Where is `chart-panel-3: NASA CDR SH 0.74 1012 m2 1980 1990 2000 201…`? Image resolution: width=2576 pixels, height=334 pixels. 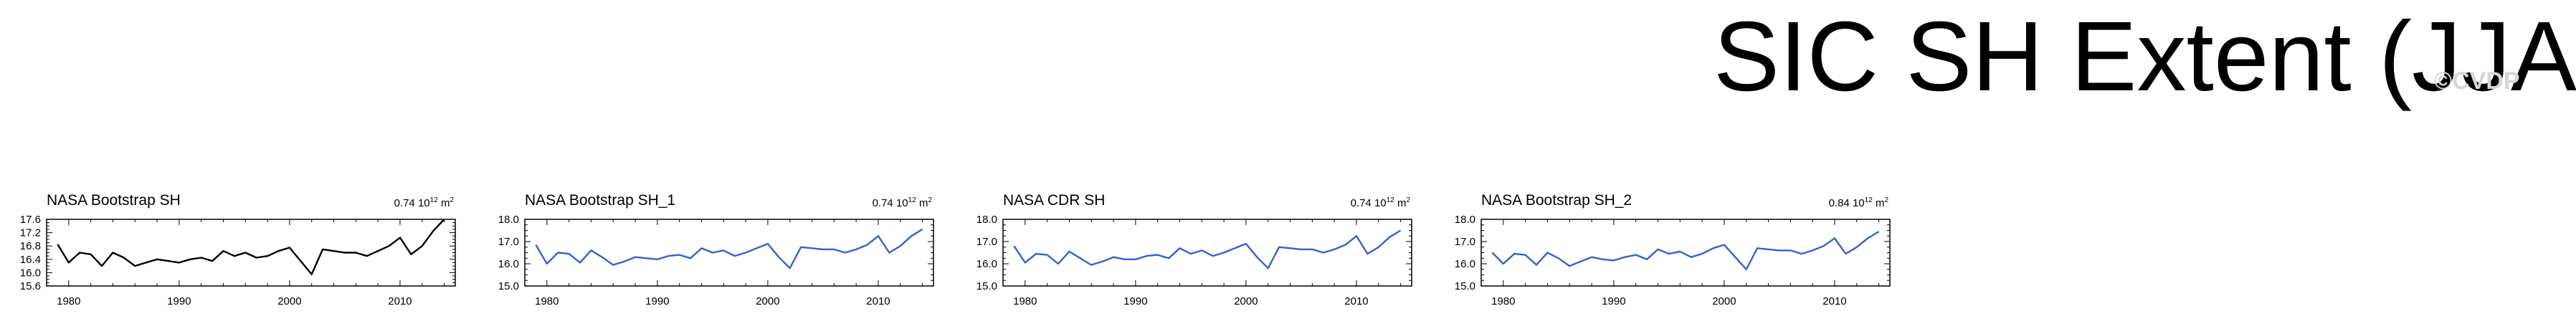 chart-panel-3: NASA CDR SH 0.74 1012 m2 1980 1990 2000 201… is located at coordinates (1197, 253).